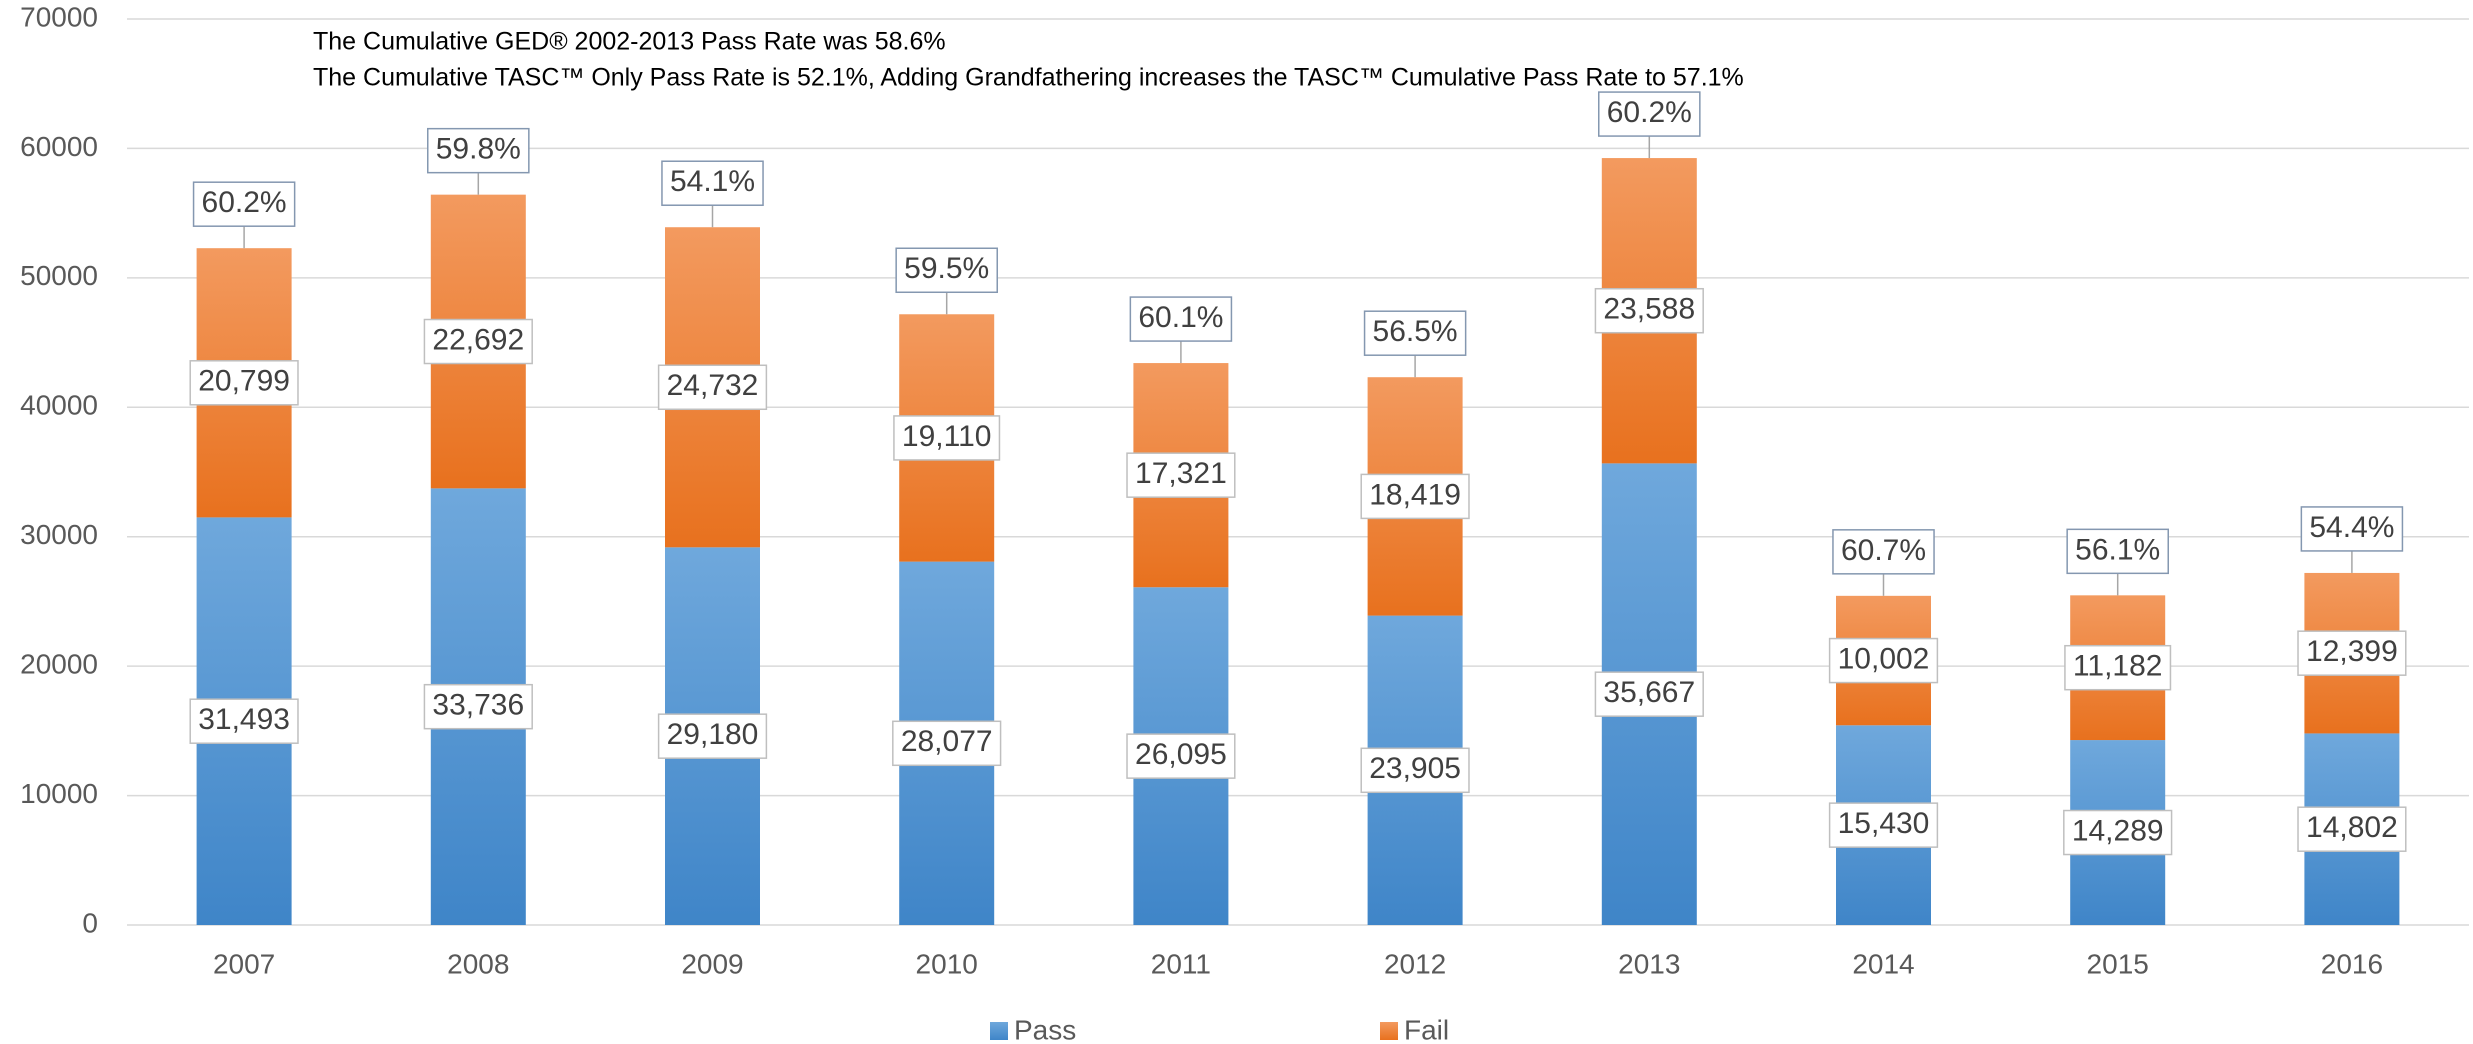 The width and height of the screenshot is (2473, 1044). What do you see at coordinates (2118, 963) in the screenshot?
I see `x-tick-label: 2015` at bounding box center [2118, 963].